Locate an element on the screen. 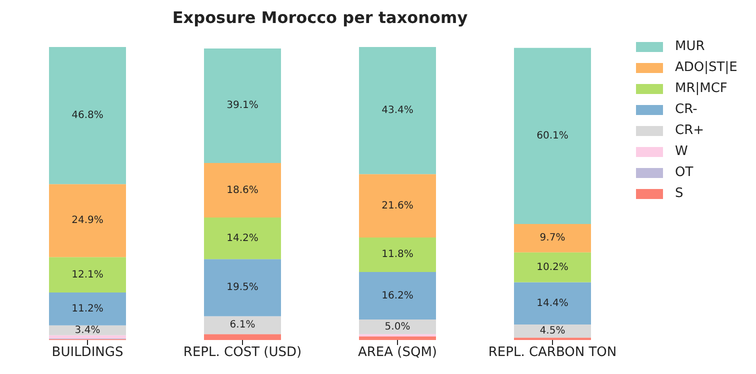 Image resolution: width=756 pixels, height=374 pixels. x-tick-label: REPL. CARBON TON is located at coordinates (552, 352).